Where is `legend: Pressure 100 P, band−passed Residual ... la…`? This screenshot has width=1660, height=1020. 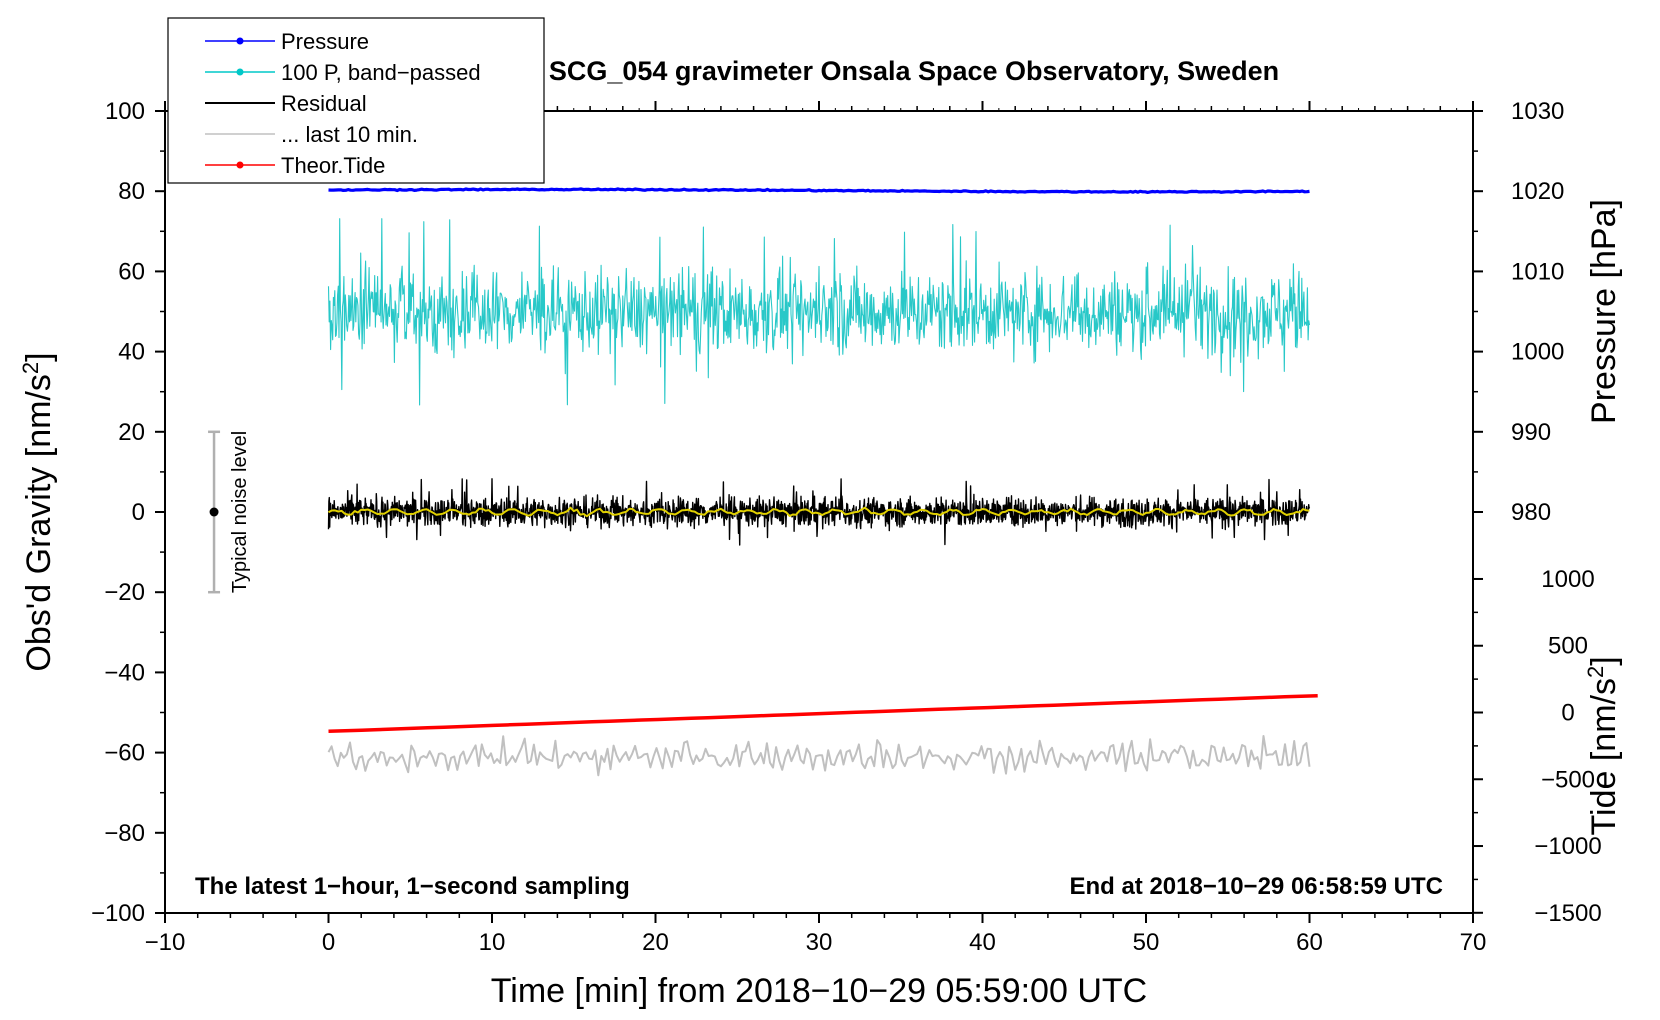
legend: Pressure 100 P, band−passed Residual ... la… is located at coordinates (356, 100).